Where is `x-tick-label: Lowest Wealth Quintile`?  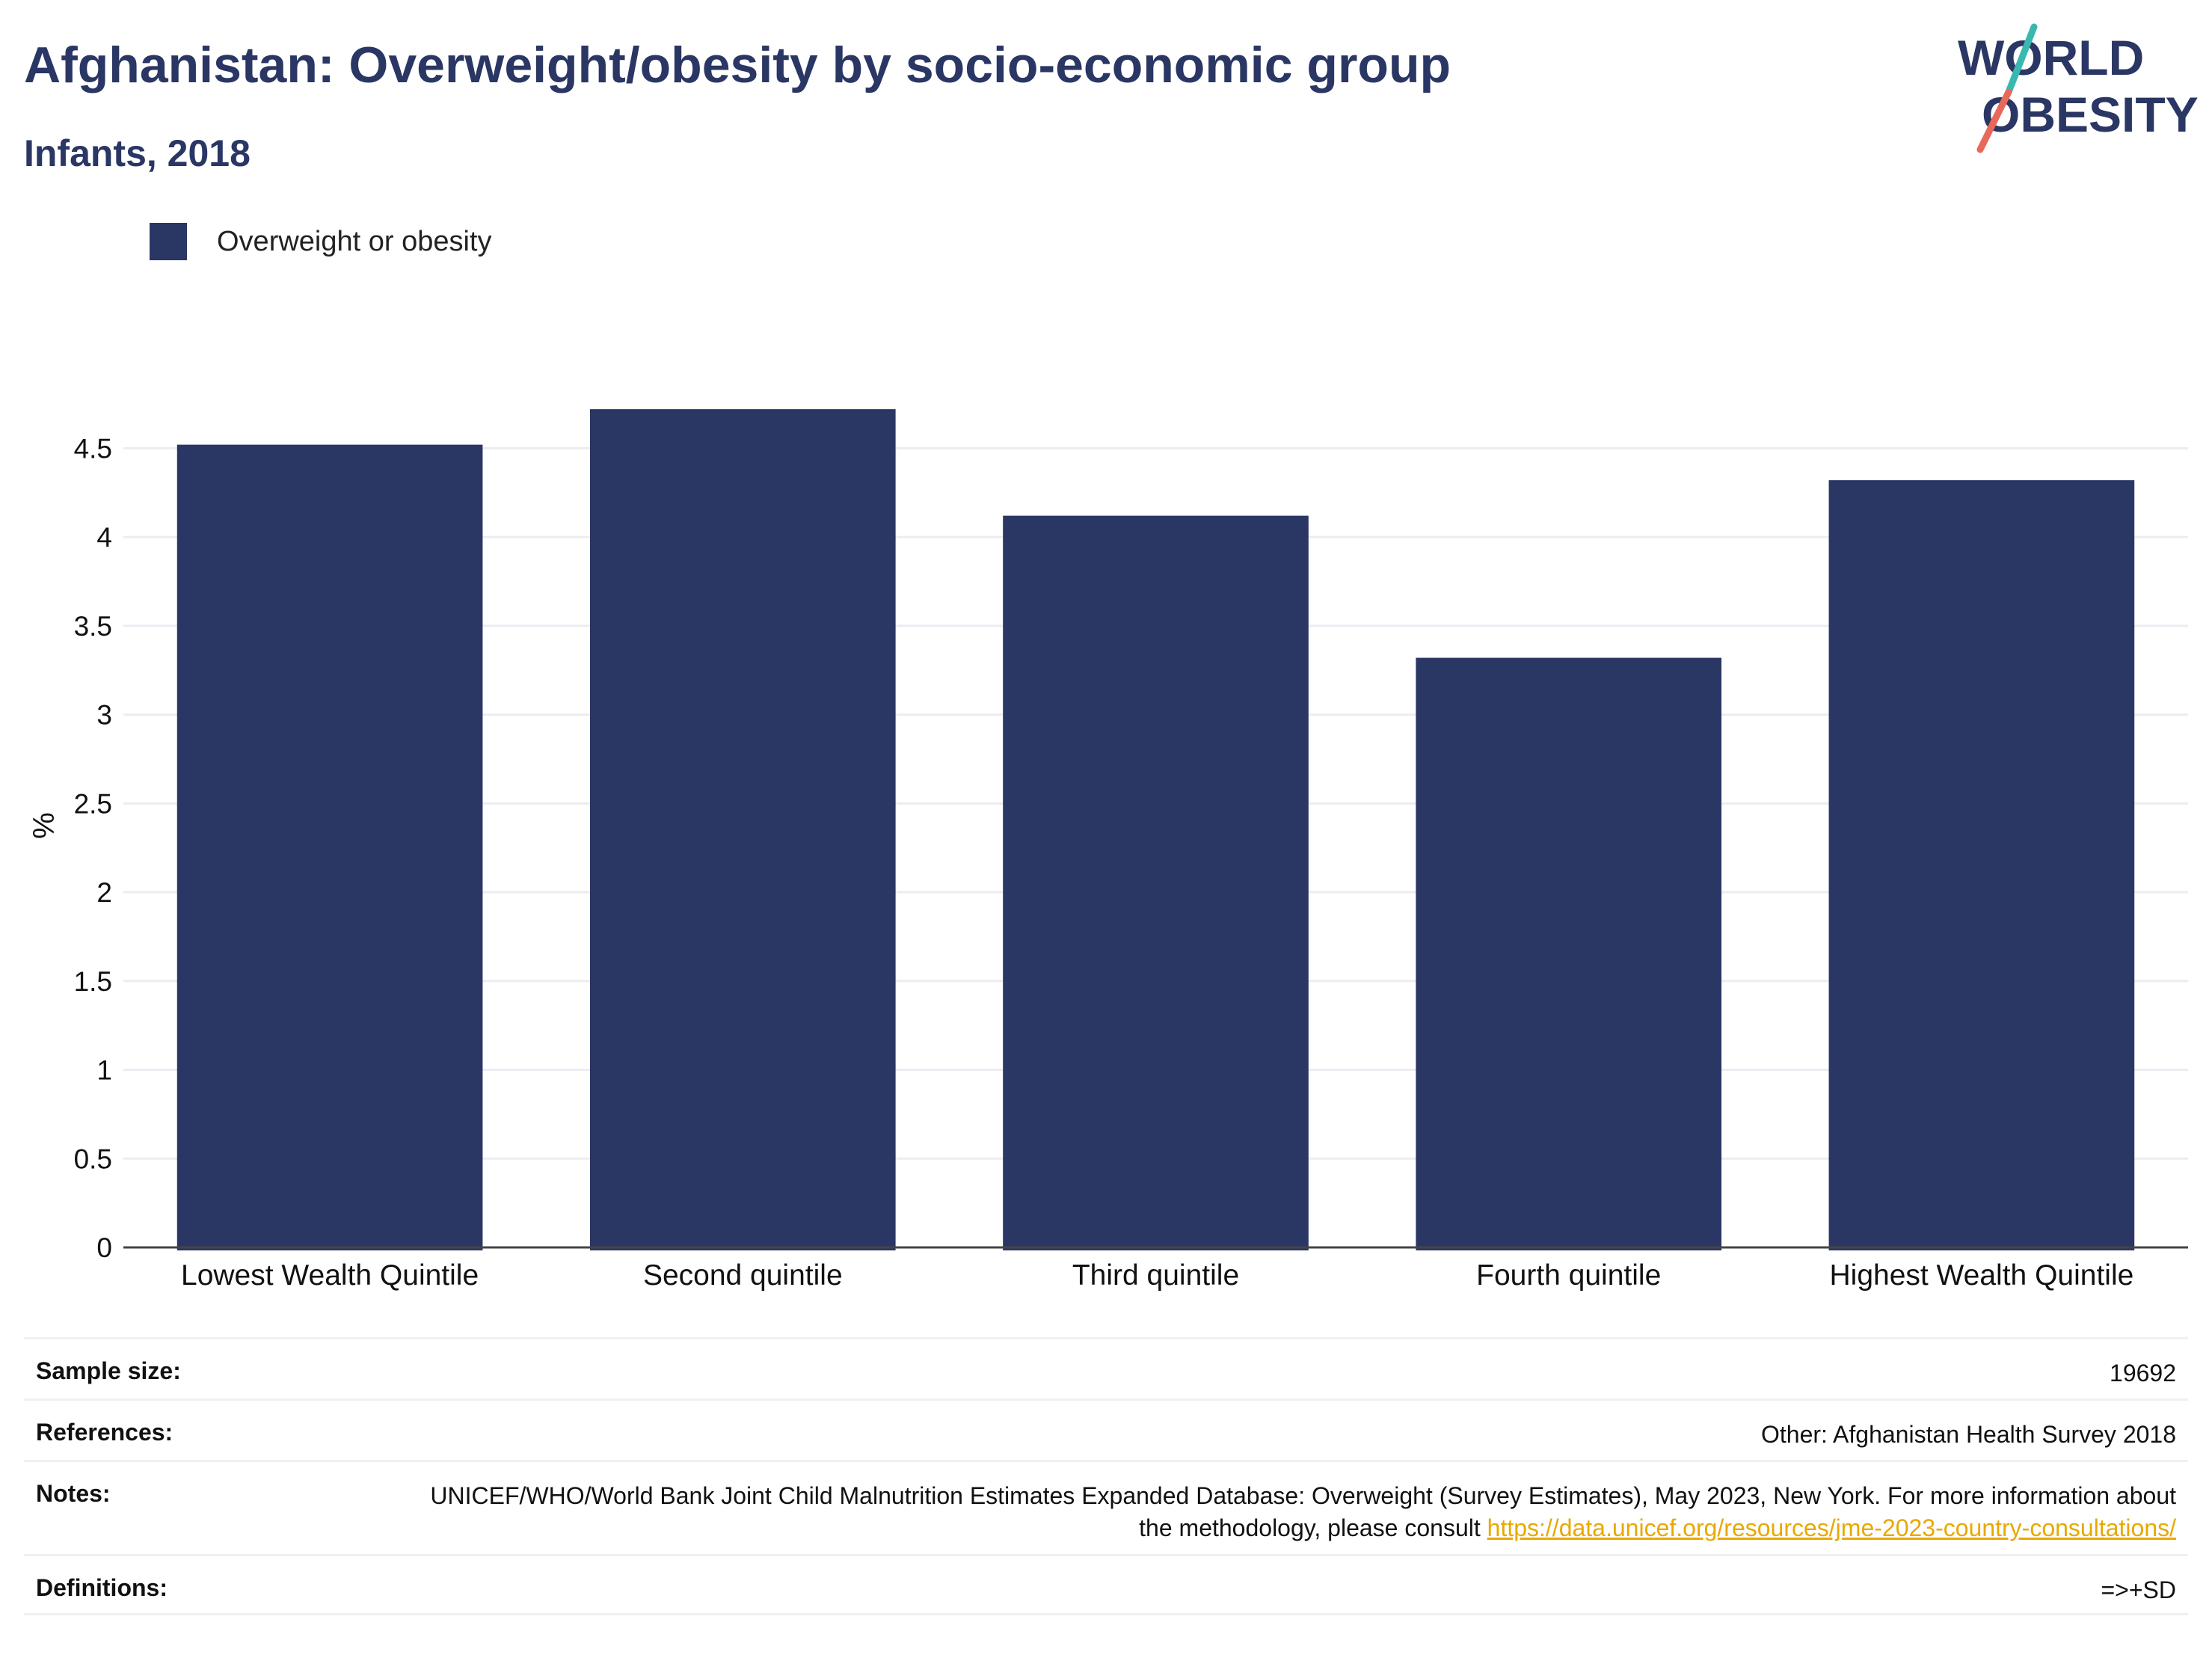
x-tick-label: Lowest Wealth Quintile is located at coordinates (330, 1275).